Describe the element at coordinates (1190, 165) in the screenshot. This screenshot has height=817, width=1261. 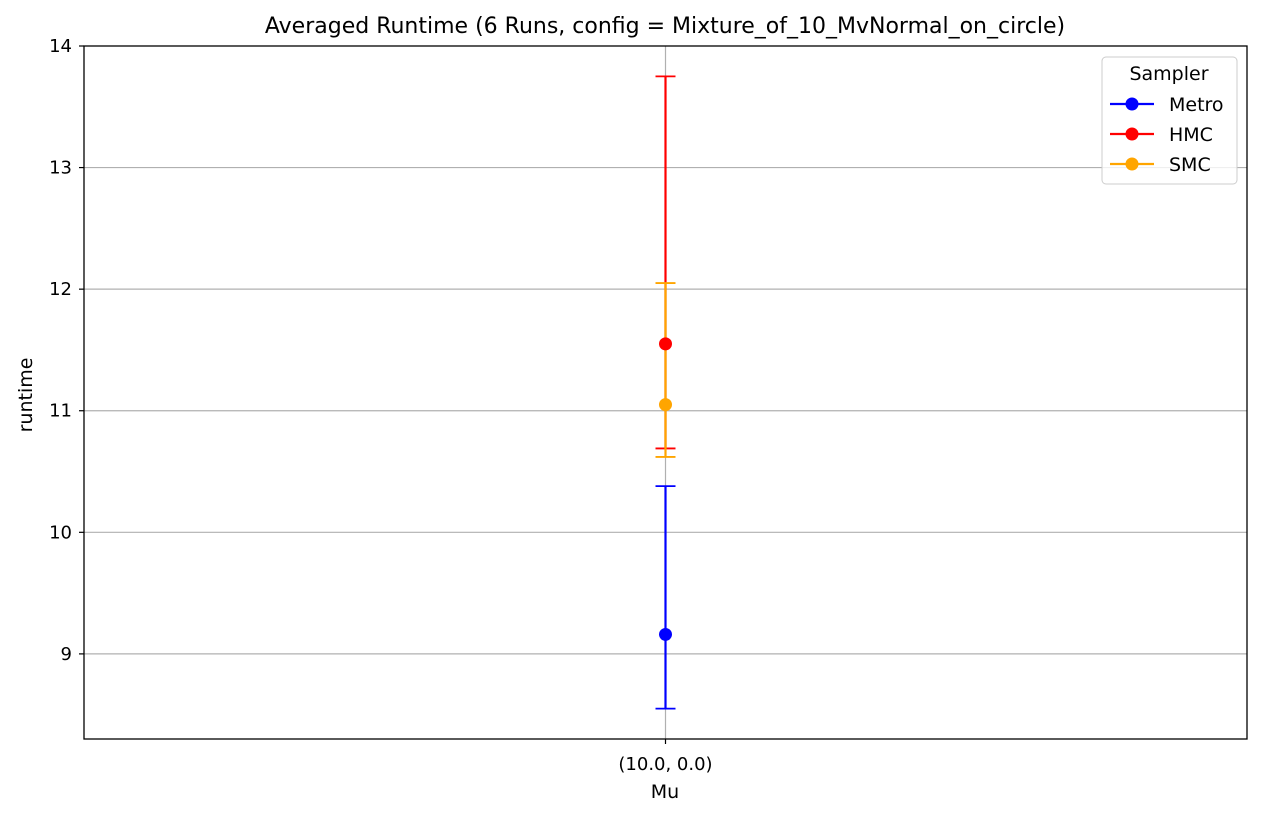
I see `legend-label-smc: SMC` at that location.